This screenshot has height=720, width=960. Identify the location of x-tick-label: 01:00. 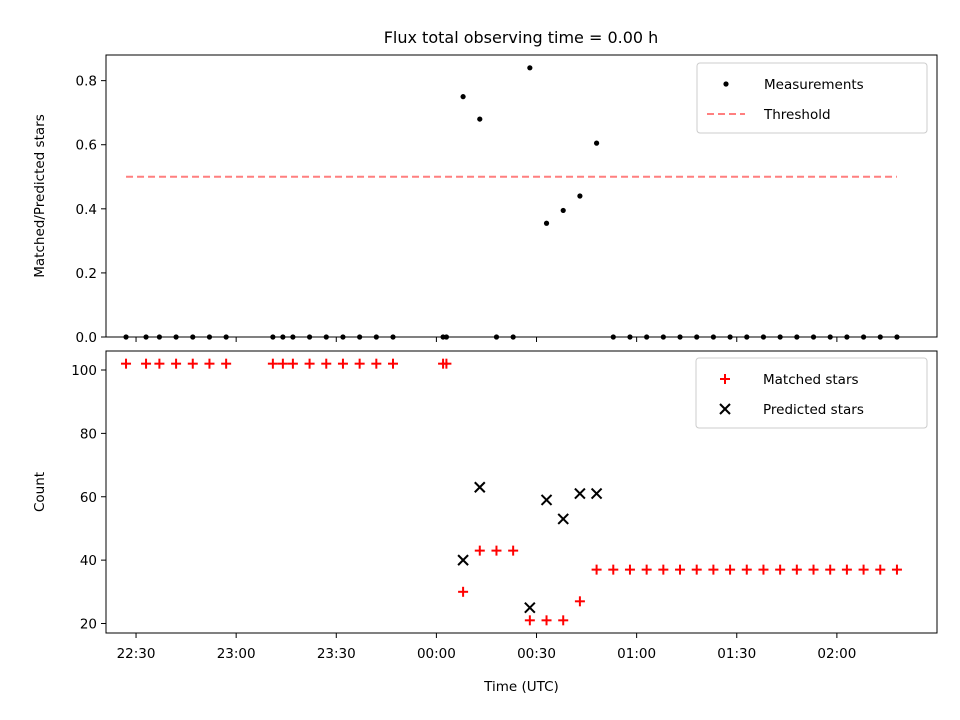
(636, 654).